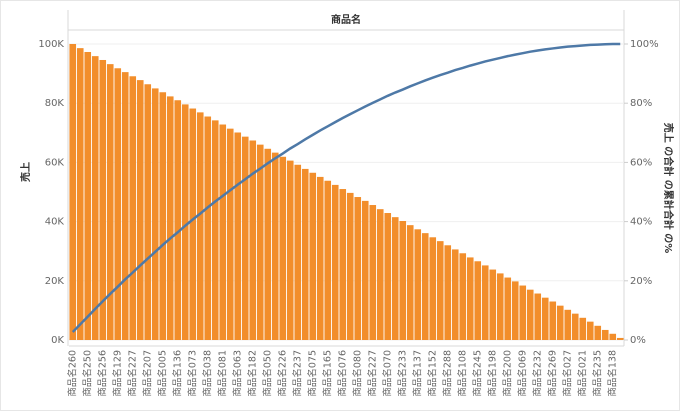  Describe the element at coordinates (51, 44) in the screenshot. I see `y-tick-label: 100K` at that location.